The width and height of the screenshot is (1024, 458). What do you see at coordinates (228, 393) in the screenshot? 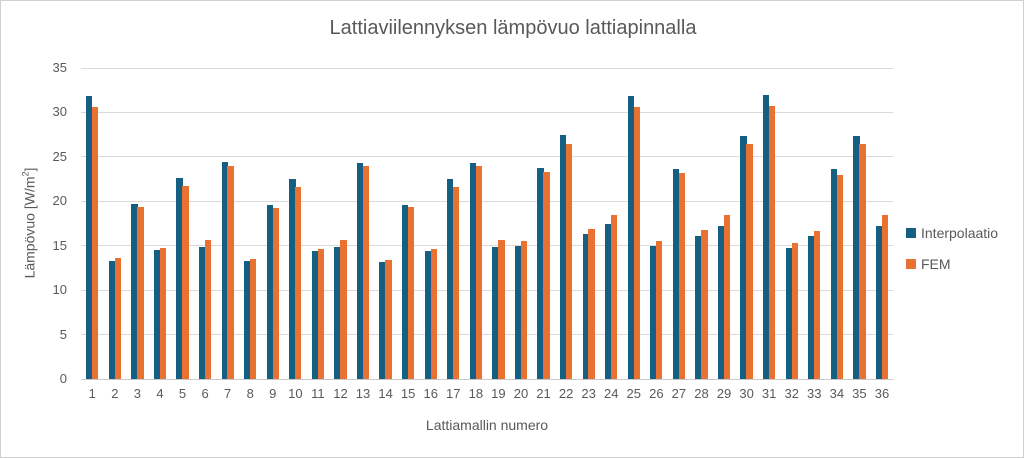
I see `x-tick-label: 7` at bounding box center [228, 393].